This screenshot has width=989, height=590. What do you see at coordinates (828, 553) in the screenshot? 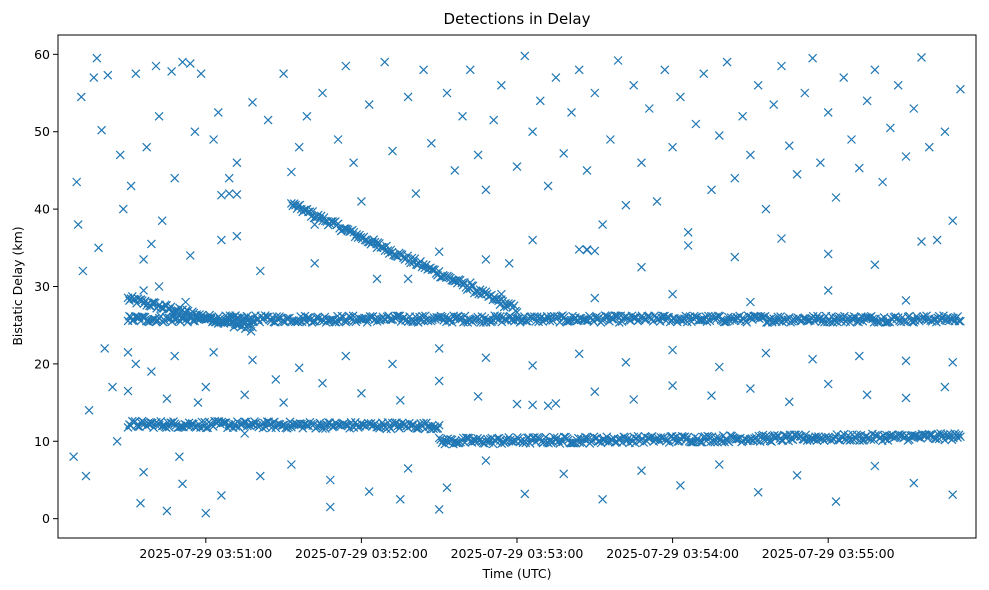
I see `x-tick-label: 2025-07-29 03:55:00` at bounding box center [828, 553].